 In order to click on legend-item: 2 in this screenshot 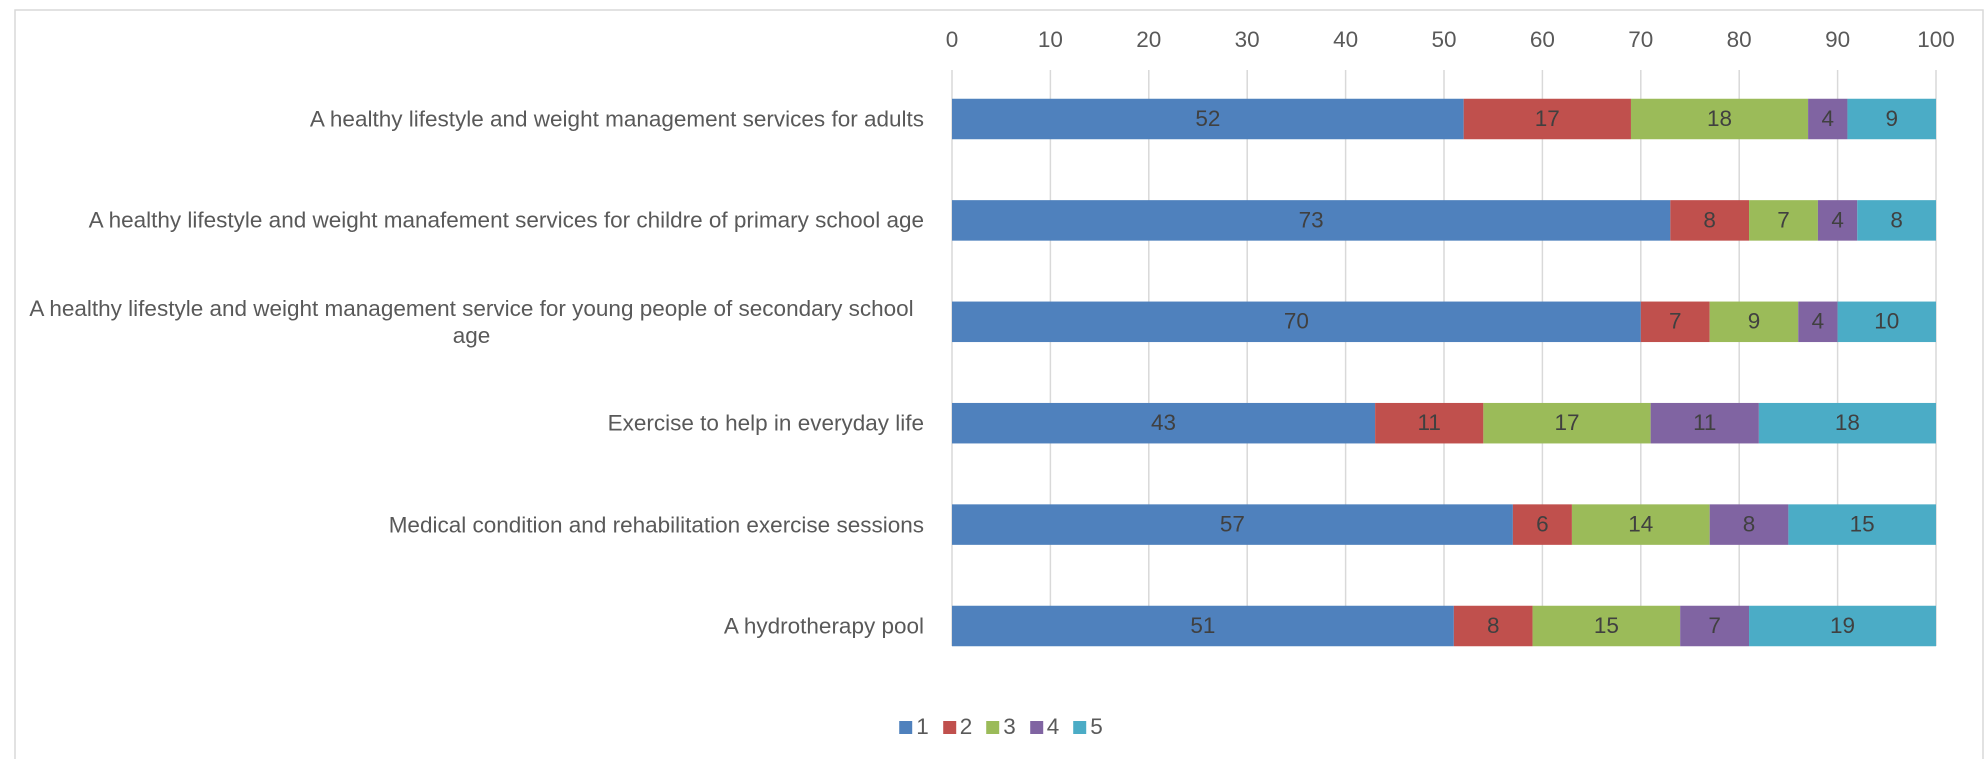, I will do `click(957, 727)`.